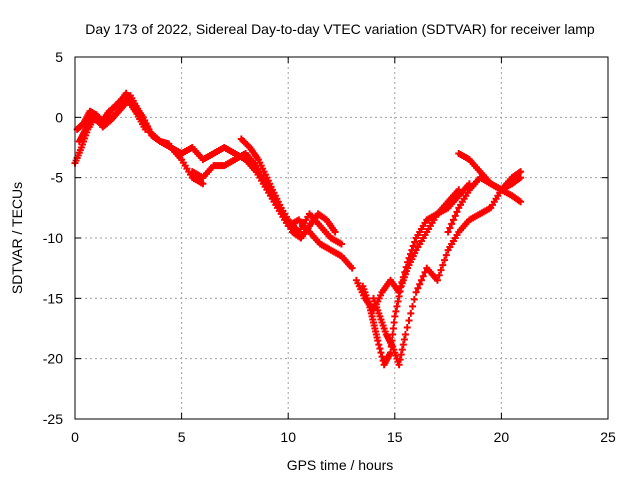 This screenshot has width=640, height=480. What do you see at coordinates (53, 298) in the screenshot?
I see `y-tick-label: -15` at bounding box center [53, 298].